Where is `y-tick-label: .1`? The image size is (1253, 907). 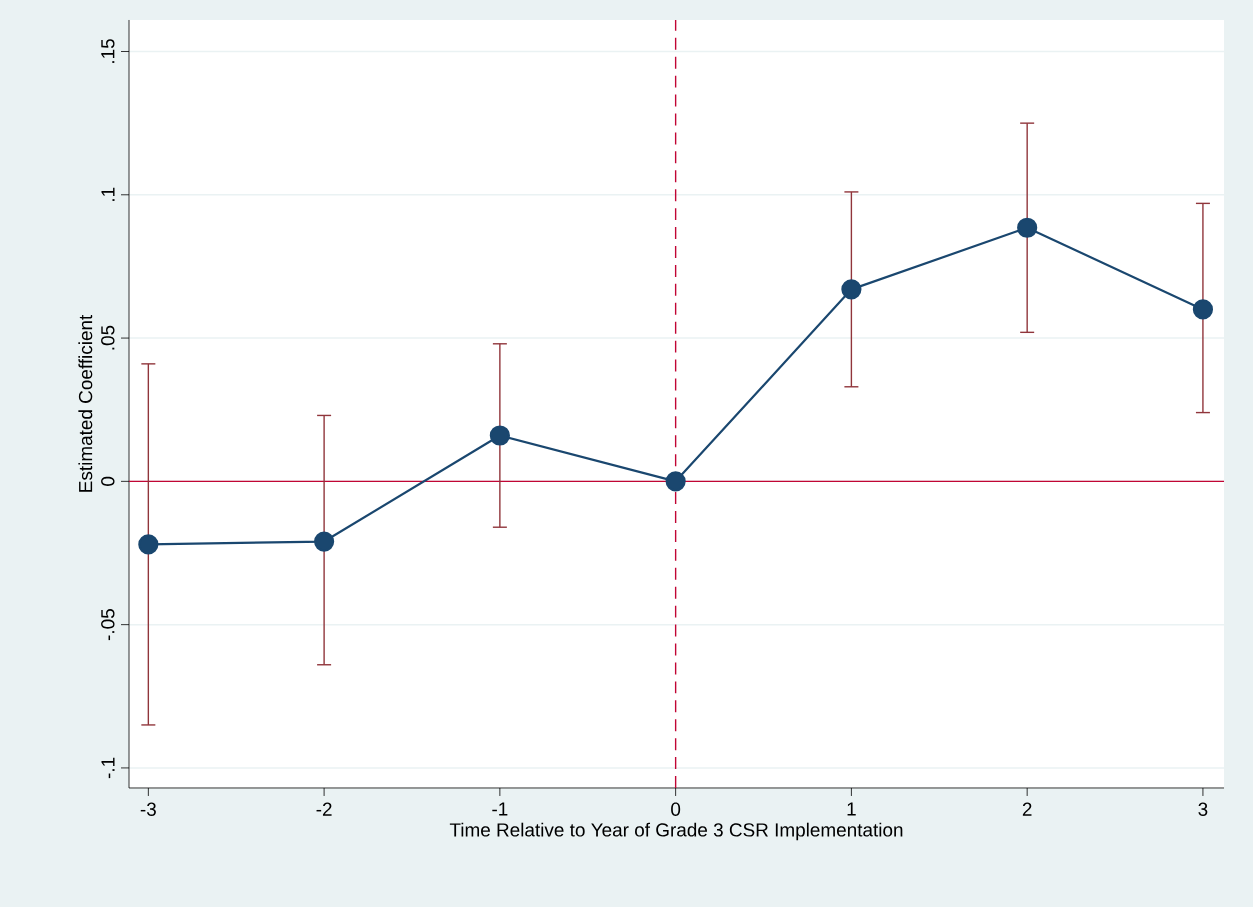 y-tick-label: .1 is located at coordinates (108, 194).